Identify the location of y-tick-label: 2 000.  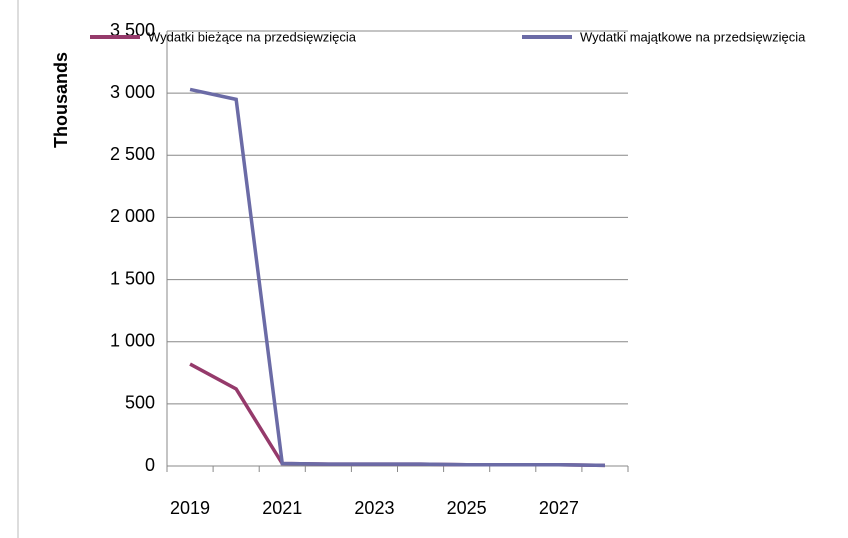
(132, 216).